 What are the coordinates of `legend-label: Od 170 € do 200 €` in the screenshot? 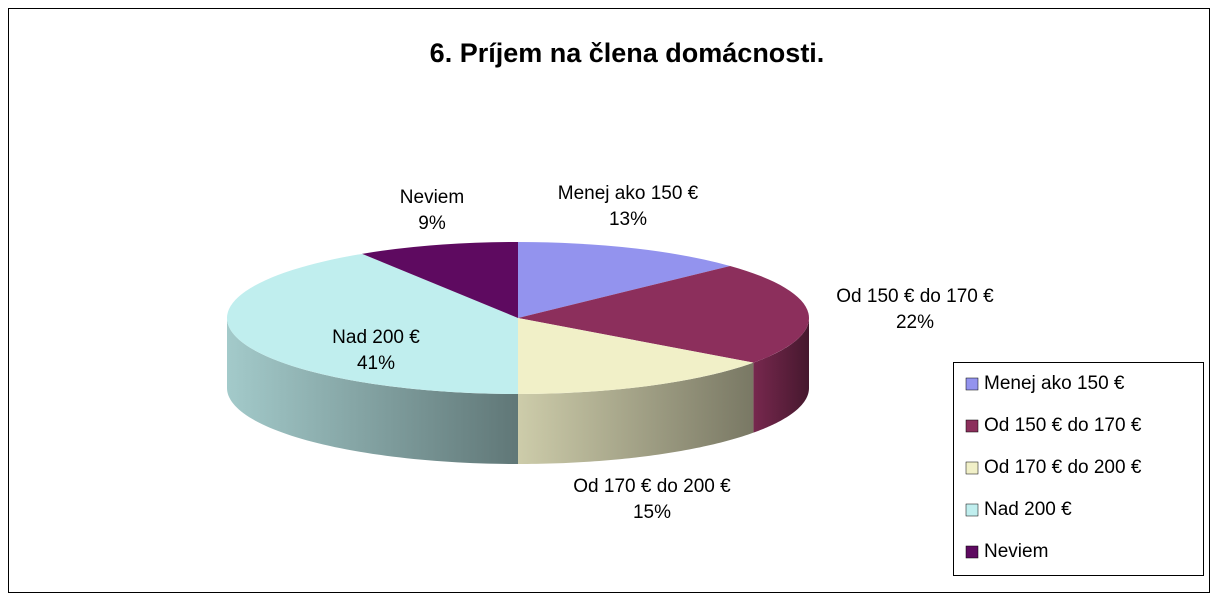 It's located at (1063, 467).